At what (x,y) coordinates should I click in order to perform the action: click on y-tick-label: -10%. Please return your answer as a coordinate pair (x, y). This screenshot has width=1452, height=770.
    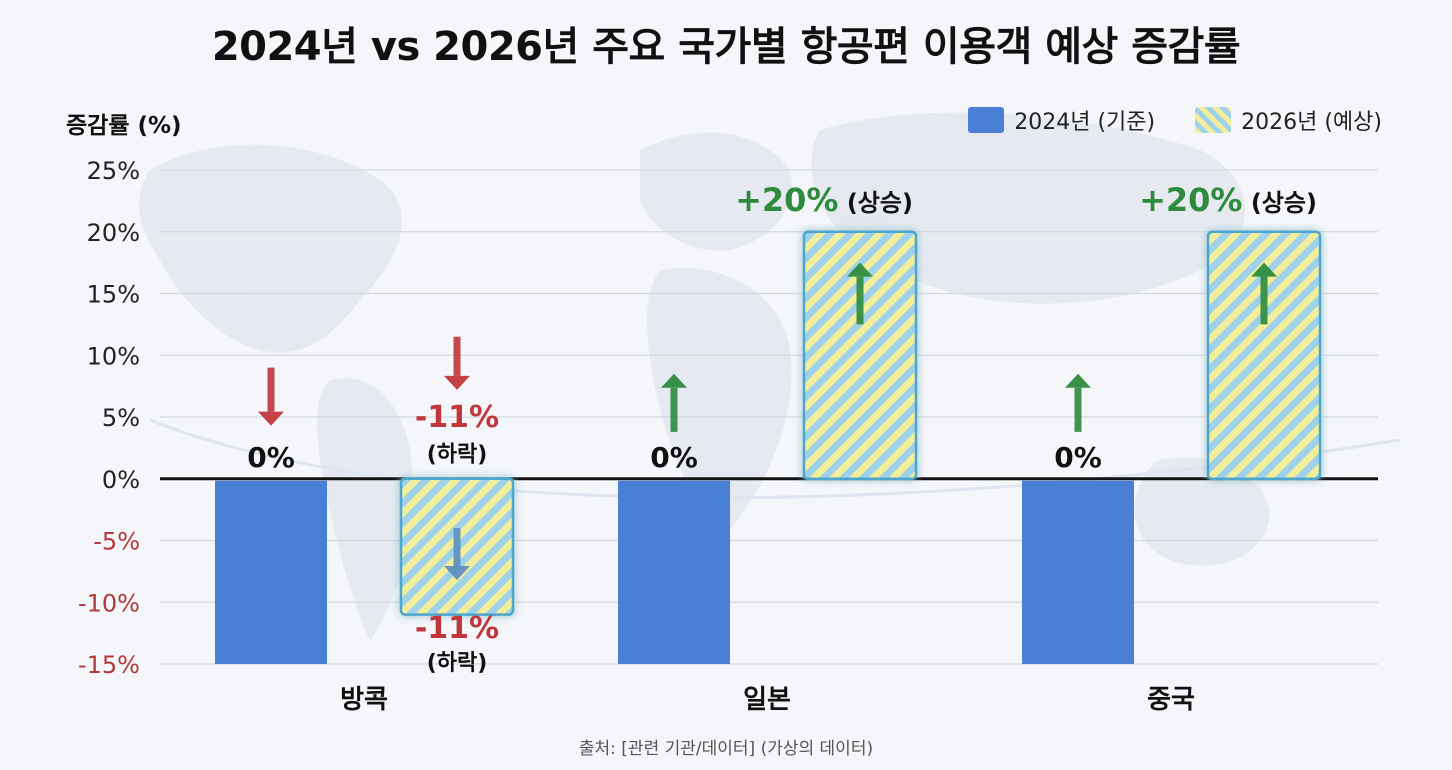
    Looking at the image, I should click on (109, 603).